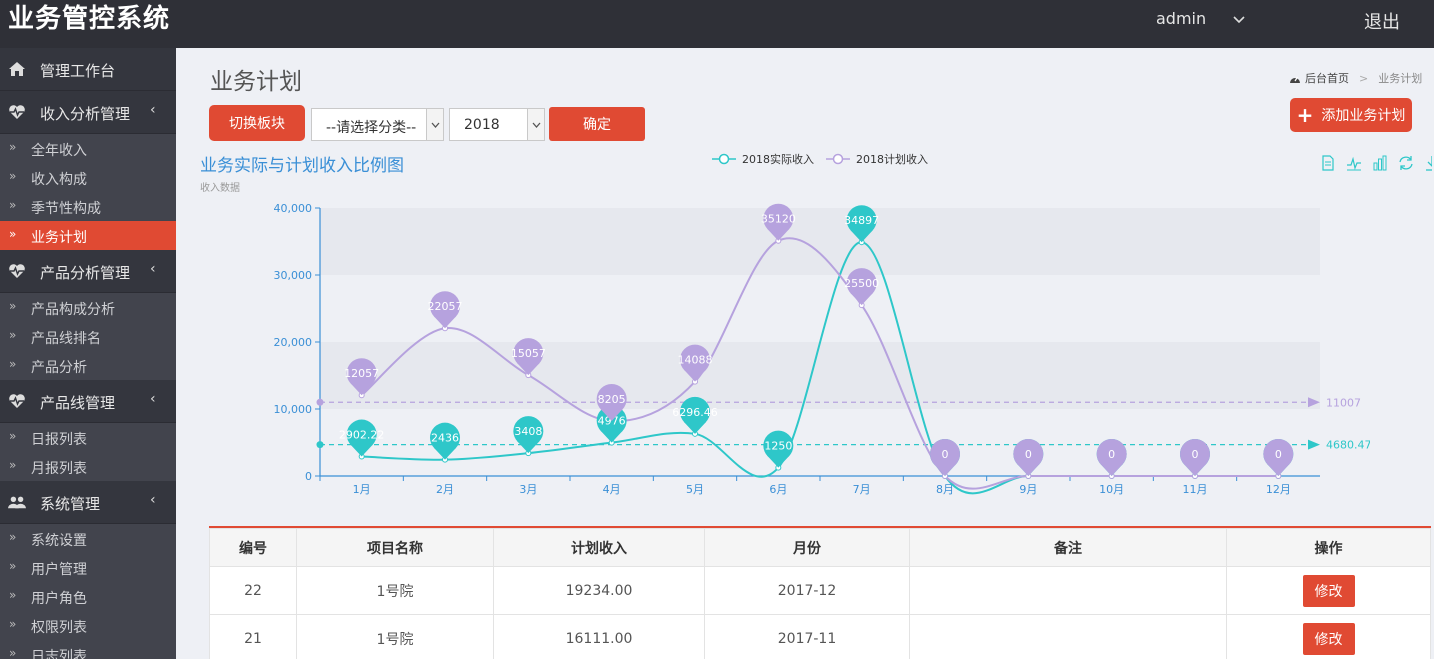  What do you see at coordinates (1028, 489) in the screenshot?
I see `x-tick-label: 9月` at bounding box center [1028, 489].